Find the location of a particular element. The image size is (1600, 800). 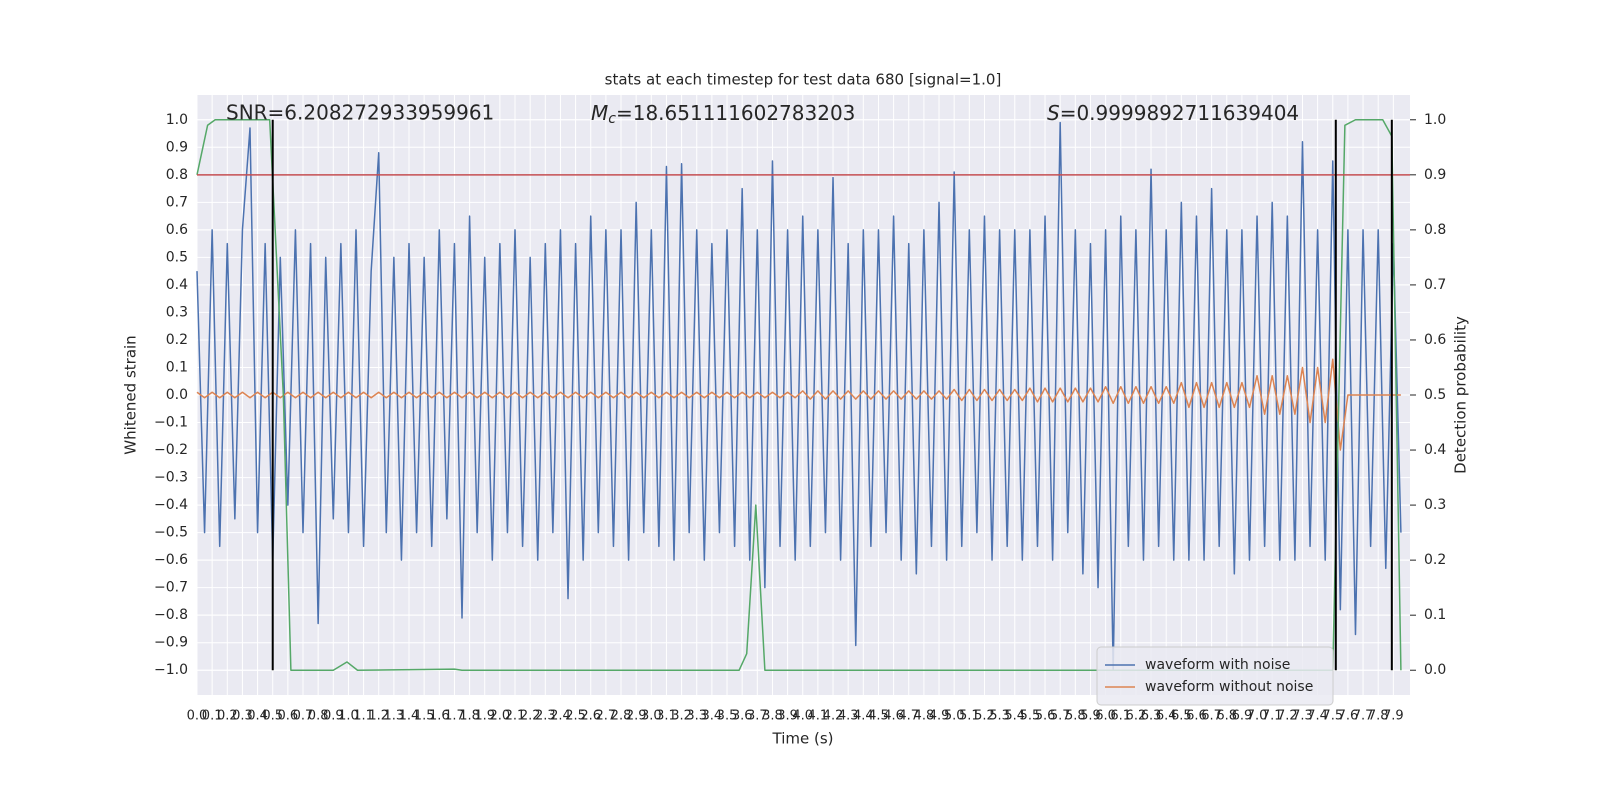

y-tick-label: 0.6 is located at coordinates (177, 230).